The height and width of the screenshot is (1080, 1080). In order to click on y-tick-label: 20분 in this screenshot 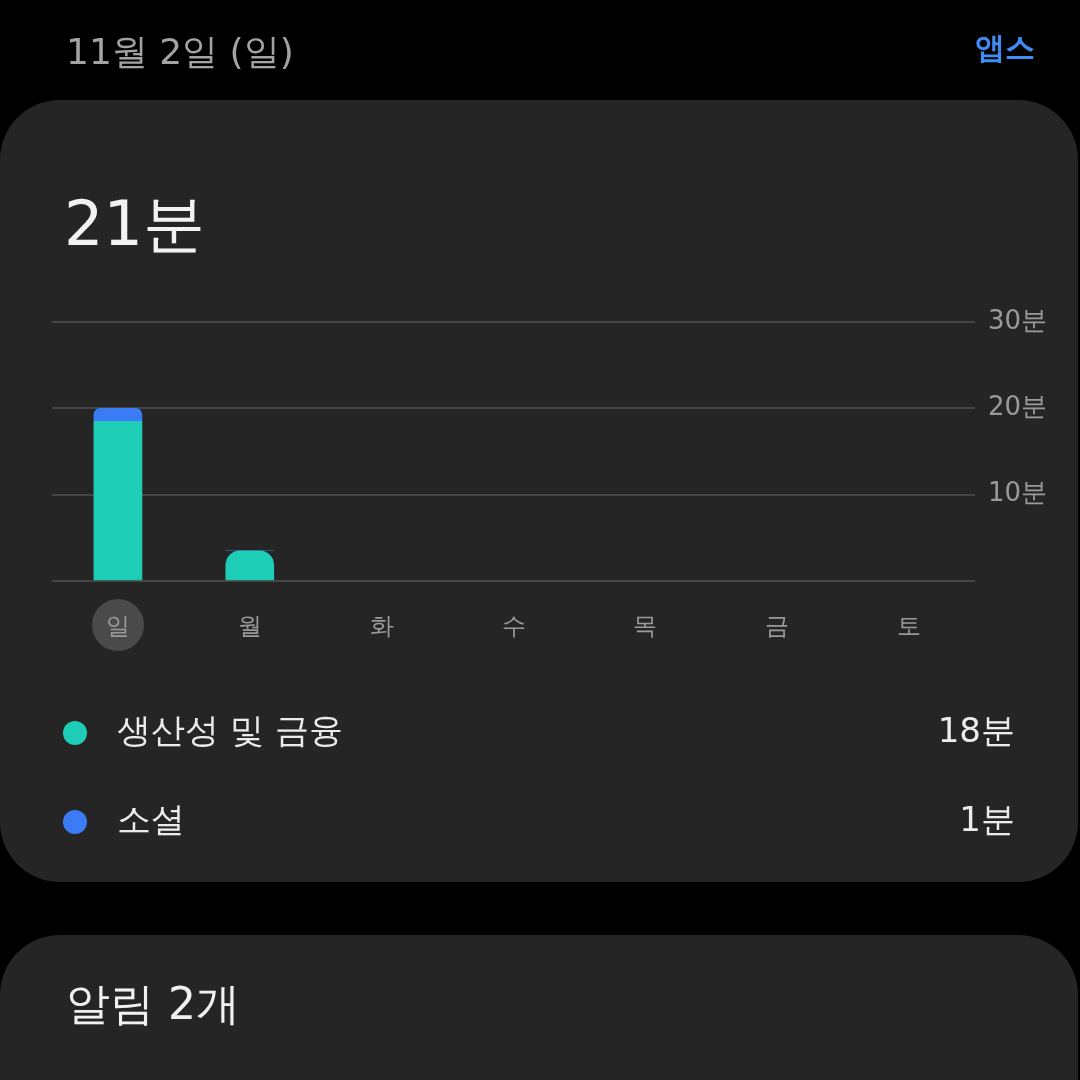, I will do `click(1018, 406)`.